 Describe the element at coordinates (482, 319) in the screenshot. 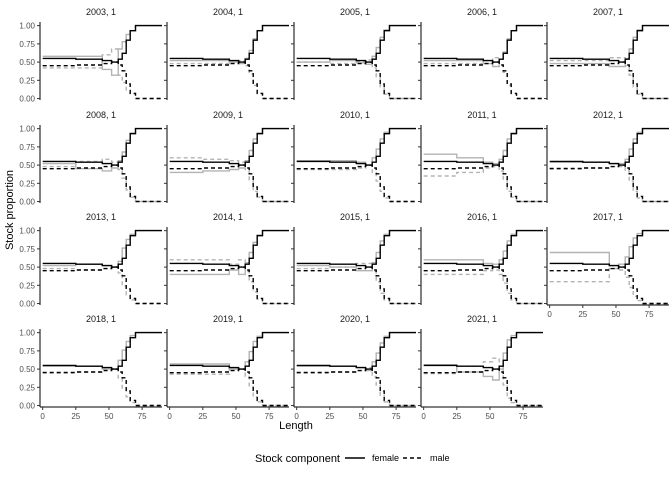

I see `facet-strip-label: 2021, 1` at that location.